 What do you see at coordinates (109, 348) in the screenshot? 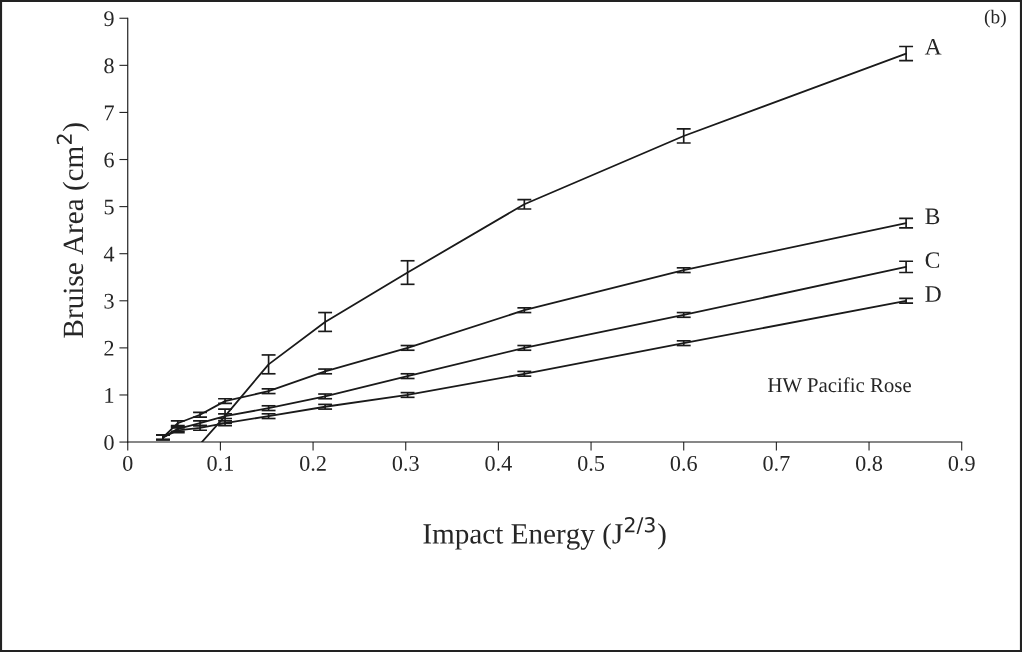
I see `y-tick-label: 2` at bounding box center [109, 348].